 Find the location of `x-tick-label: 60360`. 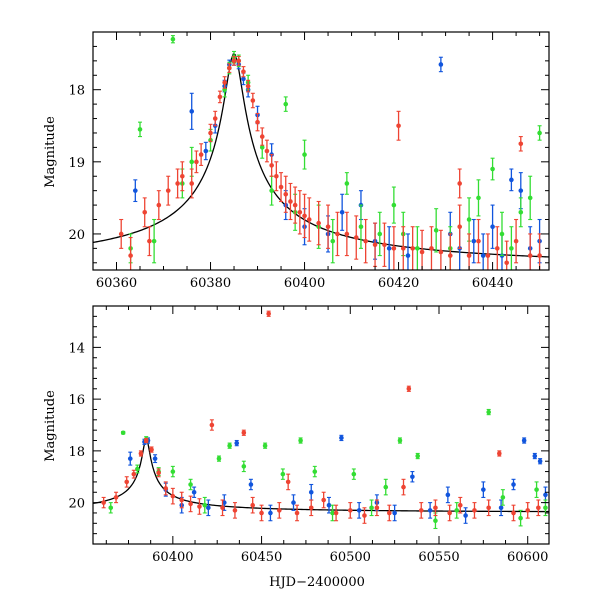

x-tick-label: 60360 is located at coordinates (116, 283).